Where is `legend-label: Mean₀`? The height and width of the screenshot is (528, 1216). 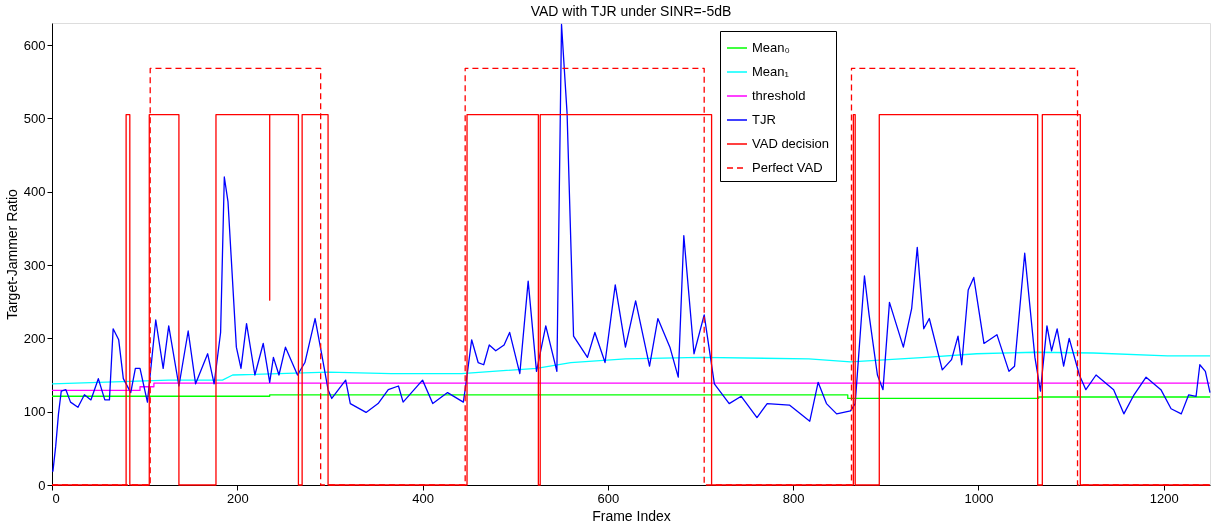 legend-label: Mean₀ is located at coordinates (771, 47).